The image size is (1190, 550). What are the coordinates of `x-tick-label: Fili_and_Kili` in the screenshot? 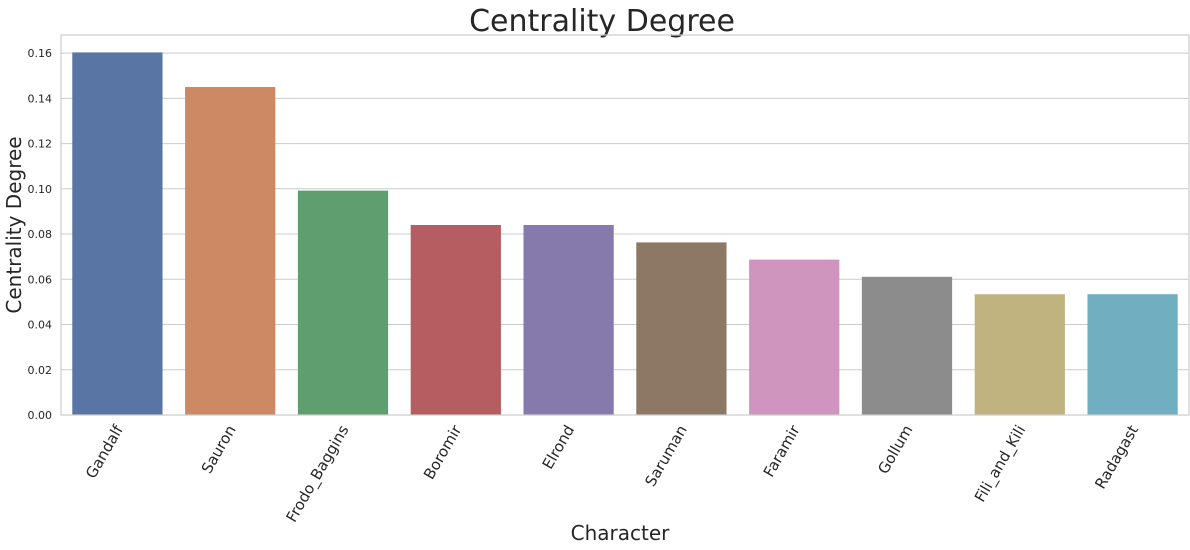 It's located at (1000, 464).